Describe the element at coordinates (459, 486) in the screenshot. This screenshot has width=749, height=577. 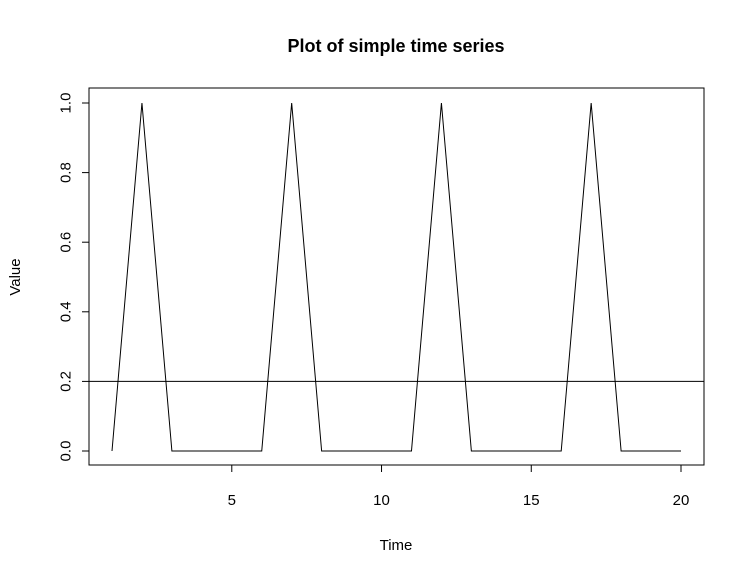
I see `x-axis: 5 10 15 20` at that location.